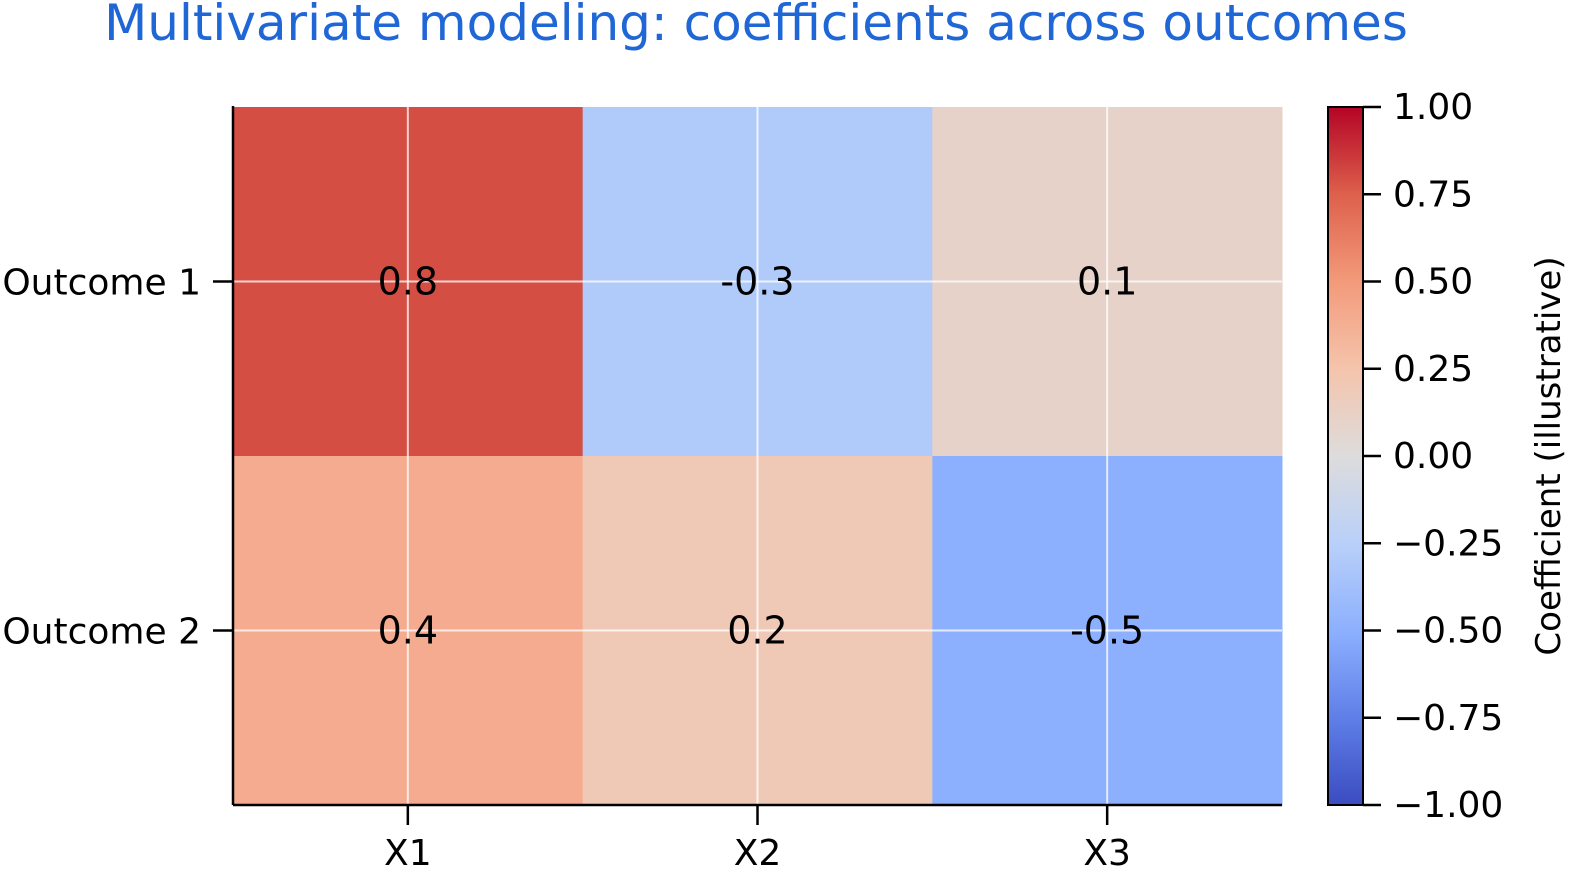  Describe the element at coordinates (1433, 282) in the screenshot. I see `colorbar-tick-label: 0.50` at that location.